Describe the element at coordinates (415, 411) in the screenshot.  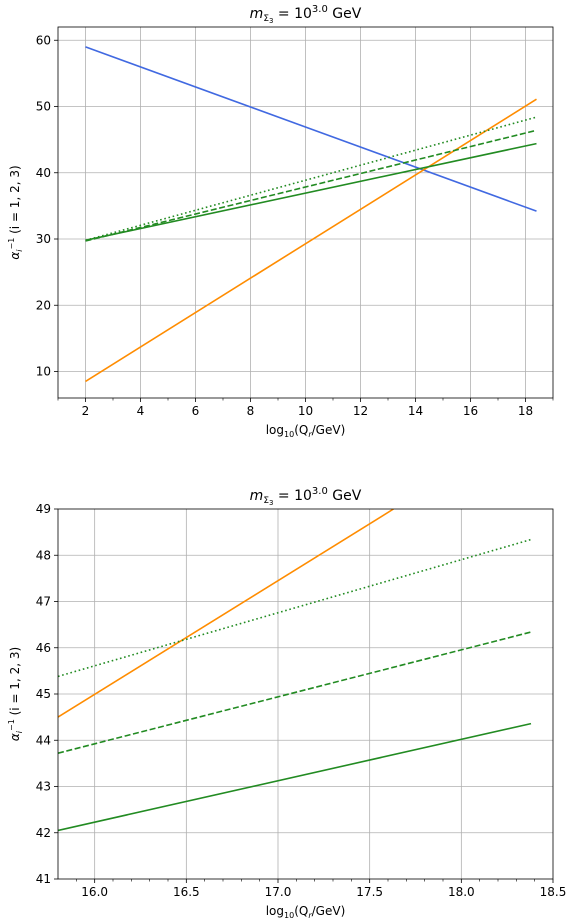
I see `x-tick-label: 14` at that location.